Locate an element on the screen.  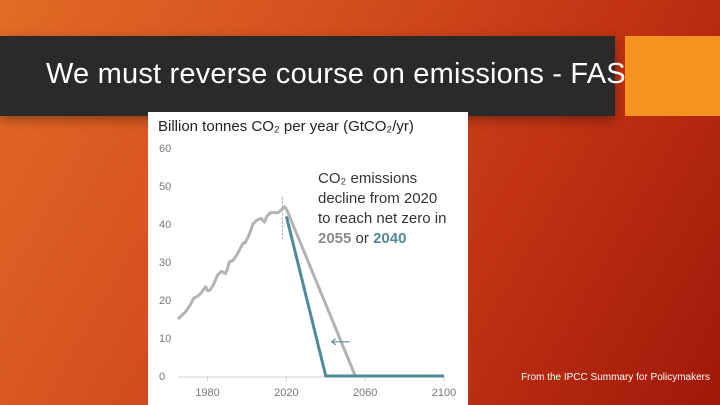
annotation-year-2040: 2040 is located at coordinates (389, 238).